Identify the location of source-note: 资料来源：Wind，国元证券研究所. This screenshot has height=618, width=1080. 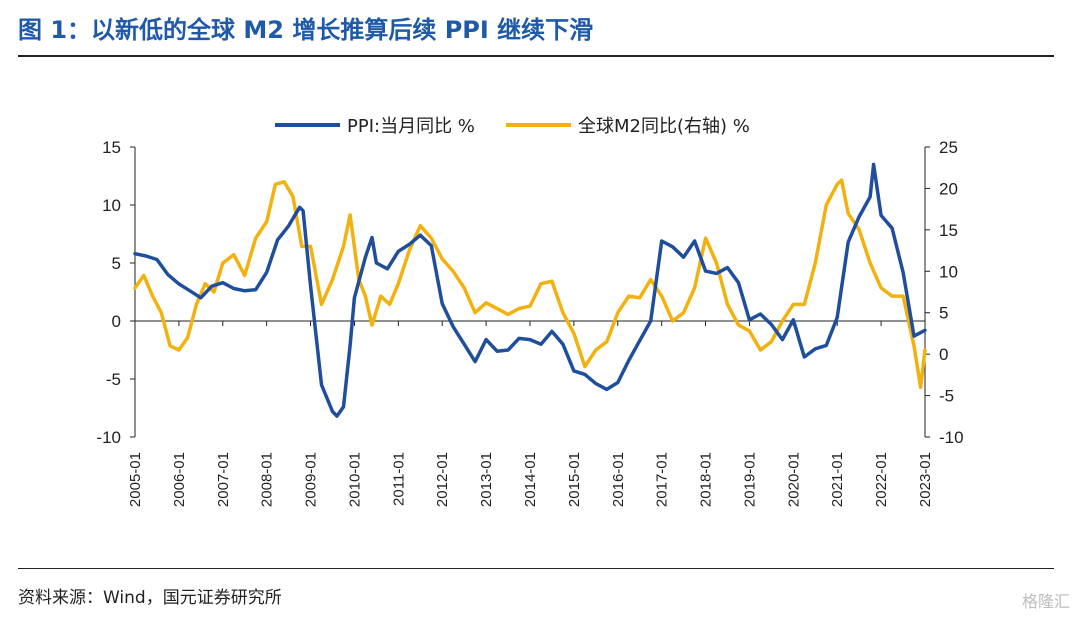
(150, 598).